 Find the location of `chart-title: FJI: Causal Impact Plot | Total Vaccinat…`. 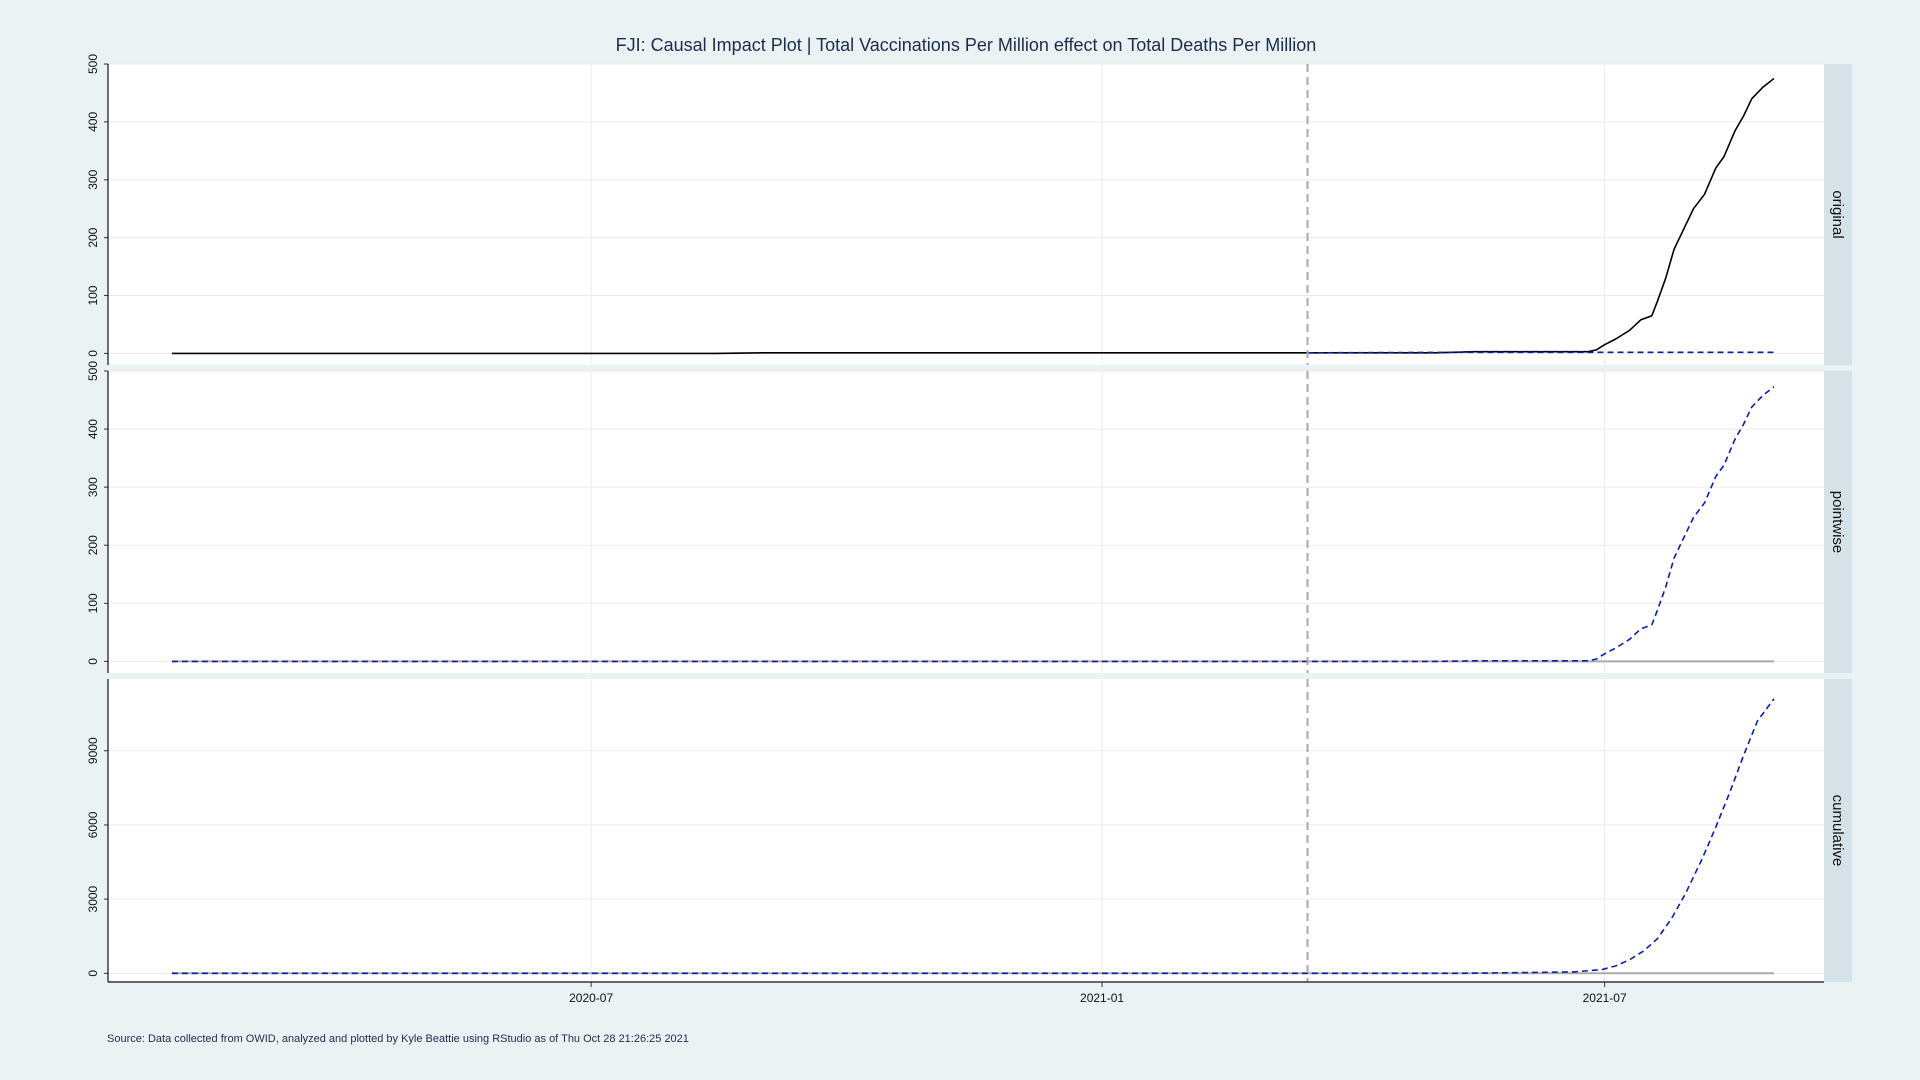

chart-title: FJI: Causal Impact Plot | Total Vaccinat… is located at coordinates (966, 45).